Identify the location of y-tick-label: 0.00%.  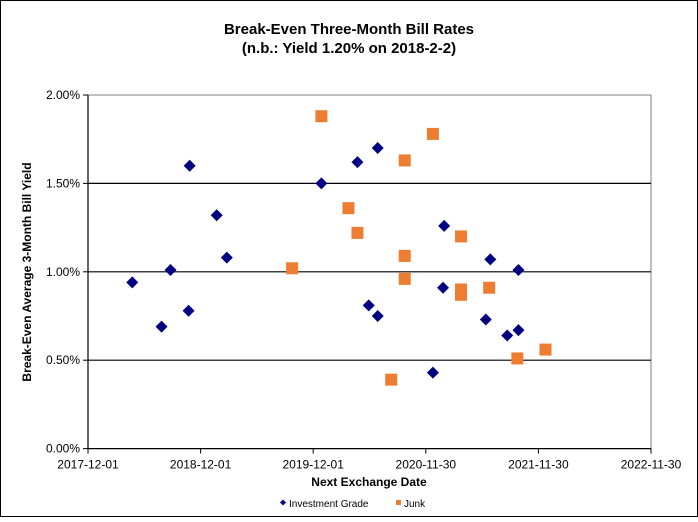
(63, 449).